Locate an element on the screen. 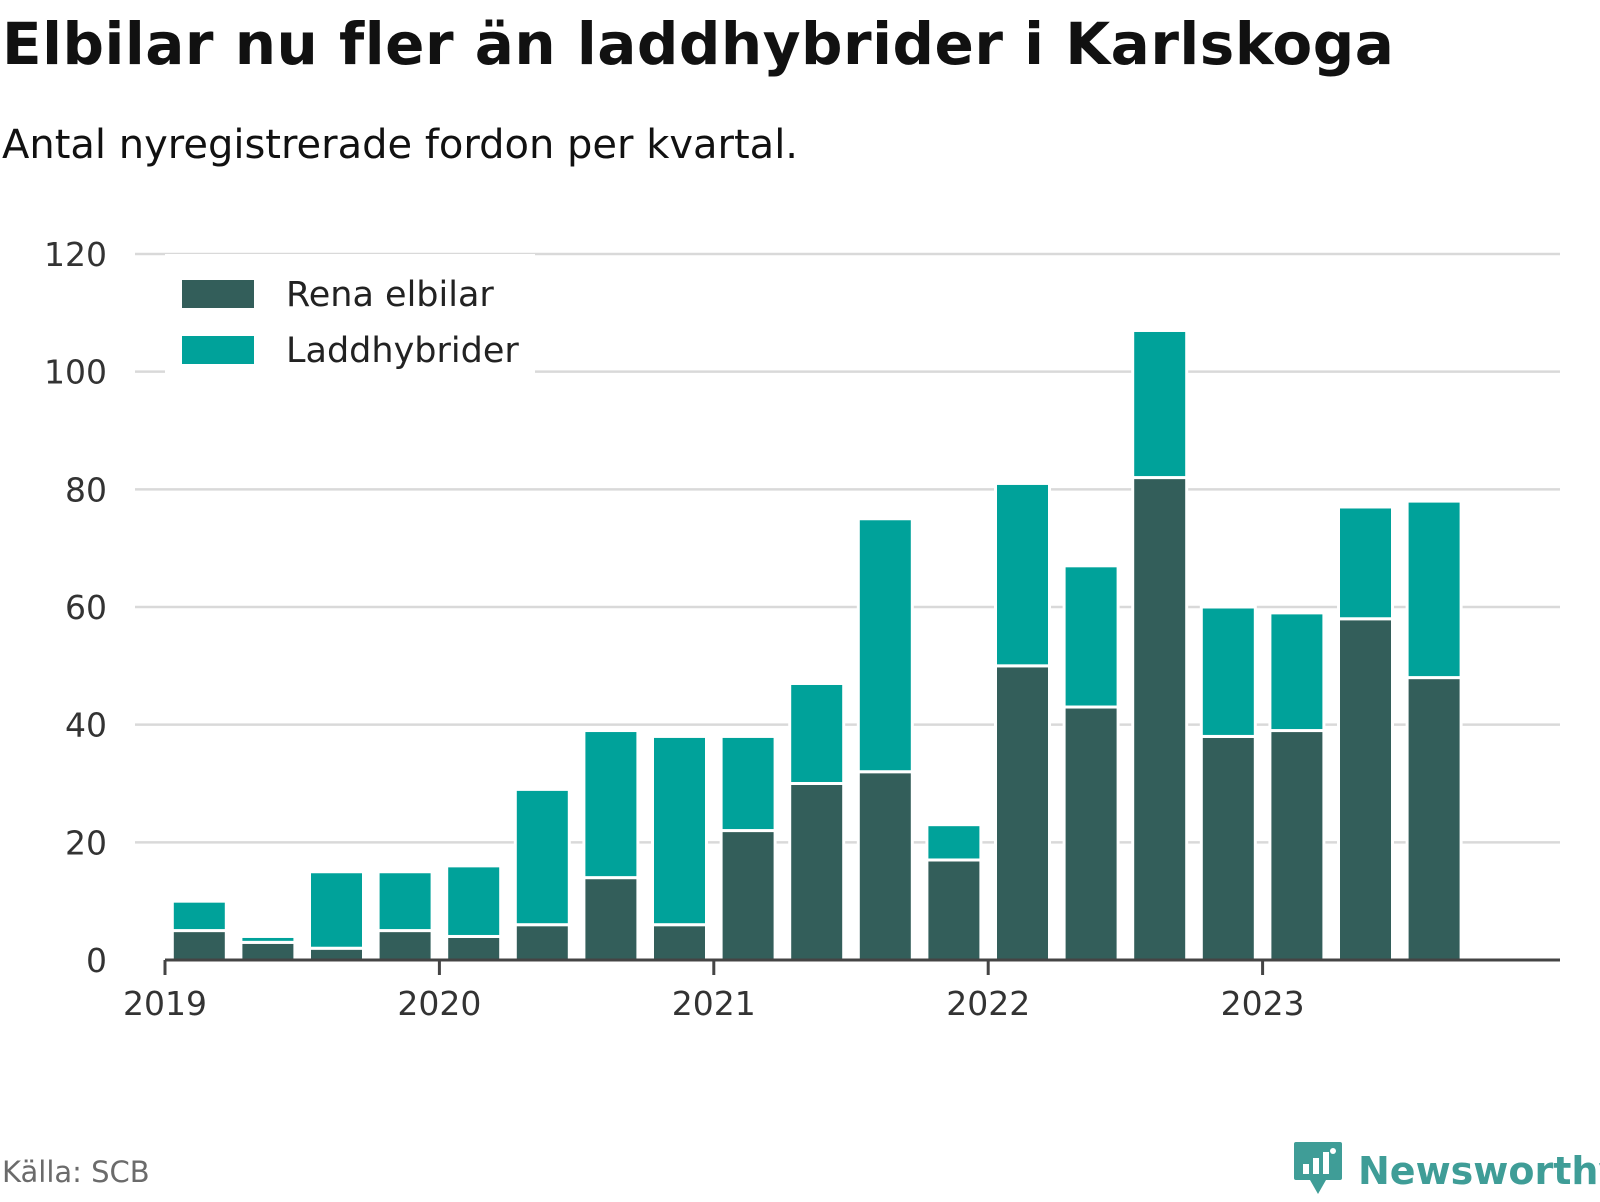 The image size is (1600, 1202). legend-label: Rena elbilar is located at coordinates (390, 295).